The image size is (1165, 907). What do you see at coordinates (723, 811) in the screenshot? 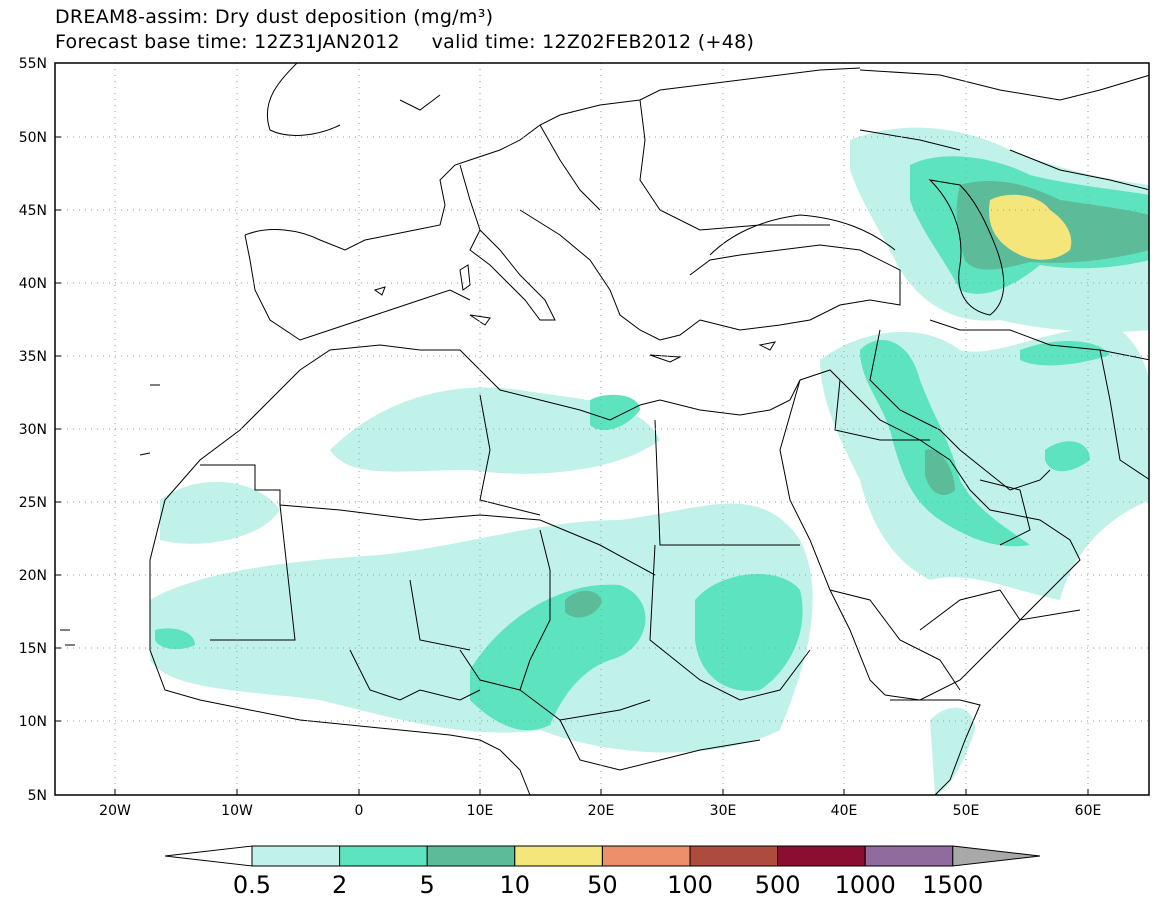
I see `lon-label: 30E` at bounding box center [723, 811].